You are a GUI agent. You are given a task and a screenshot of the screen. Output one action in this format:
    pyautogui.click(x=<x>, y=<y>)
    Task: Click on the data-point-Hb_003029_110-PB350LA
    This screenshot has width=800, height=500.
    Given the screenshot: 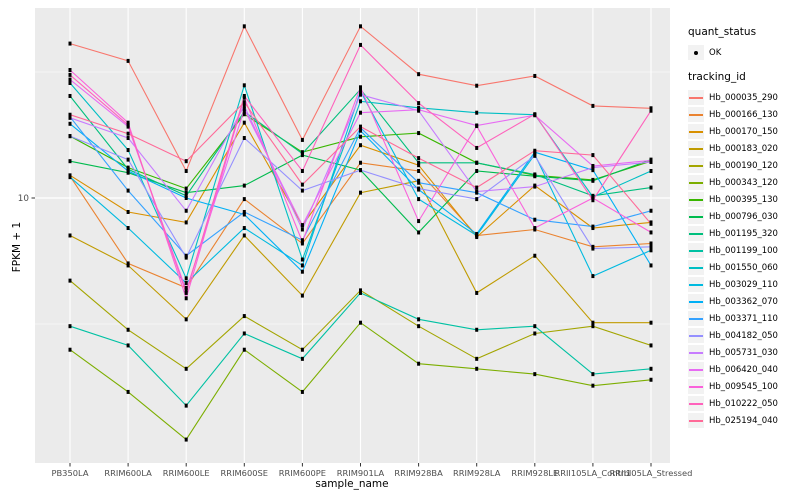 What is the action you would take?
    pyautogui.click(x=70, y=177)
    